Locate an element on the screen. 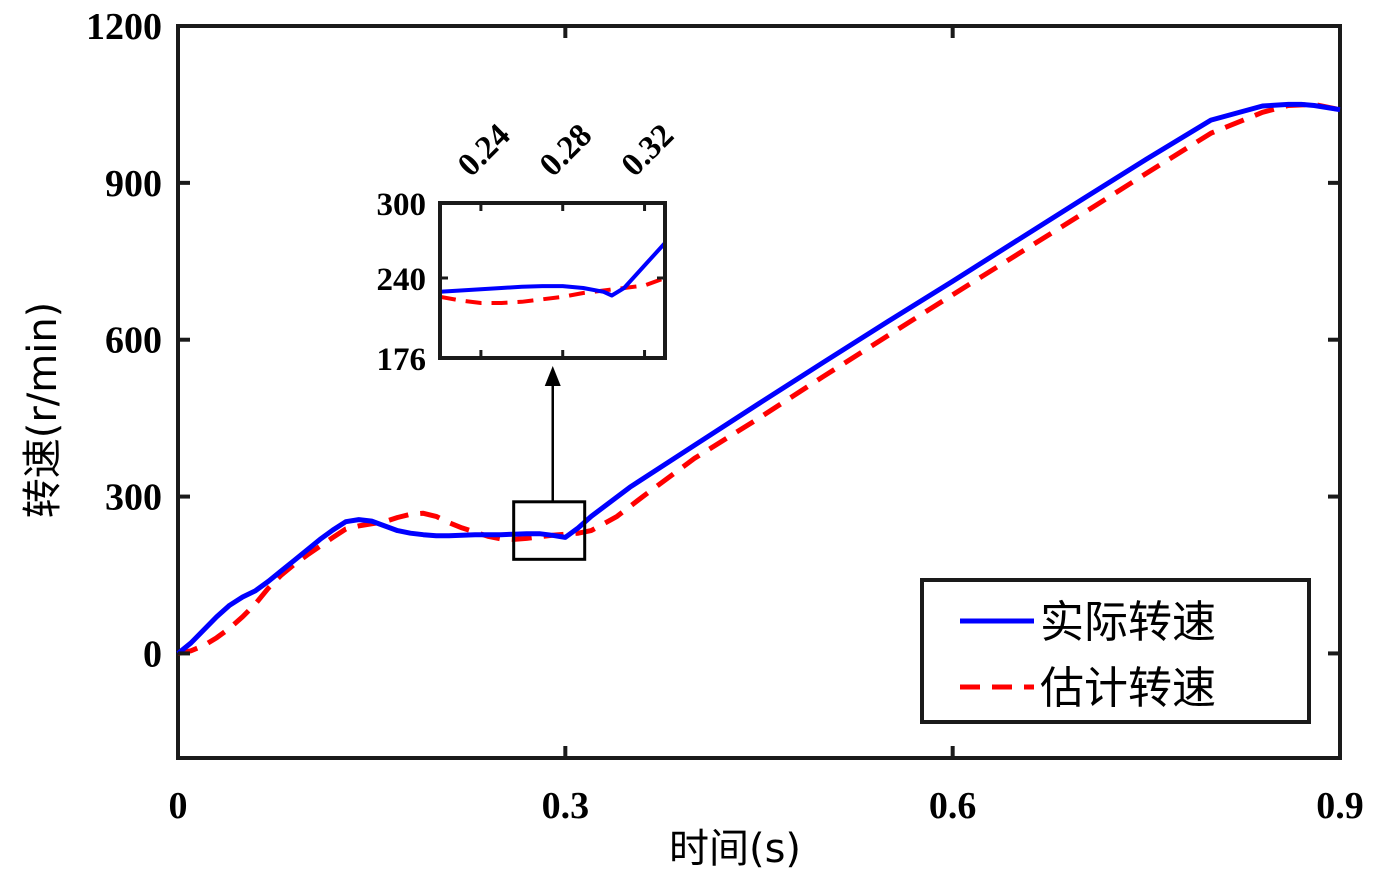 The image size is (1375, 881). inset-frame is located at coordinates (552, 280).